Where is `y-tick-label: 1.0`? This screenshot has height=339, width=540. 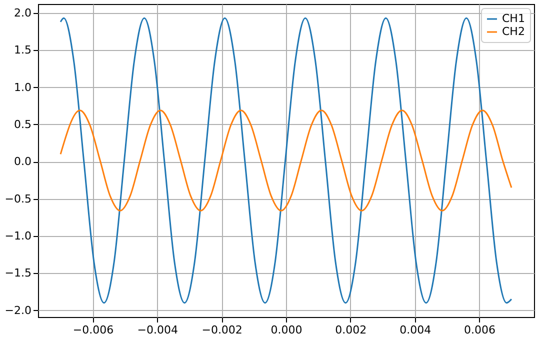 y-tick-label: 1.0 is located at coordinates (23, 87).